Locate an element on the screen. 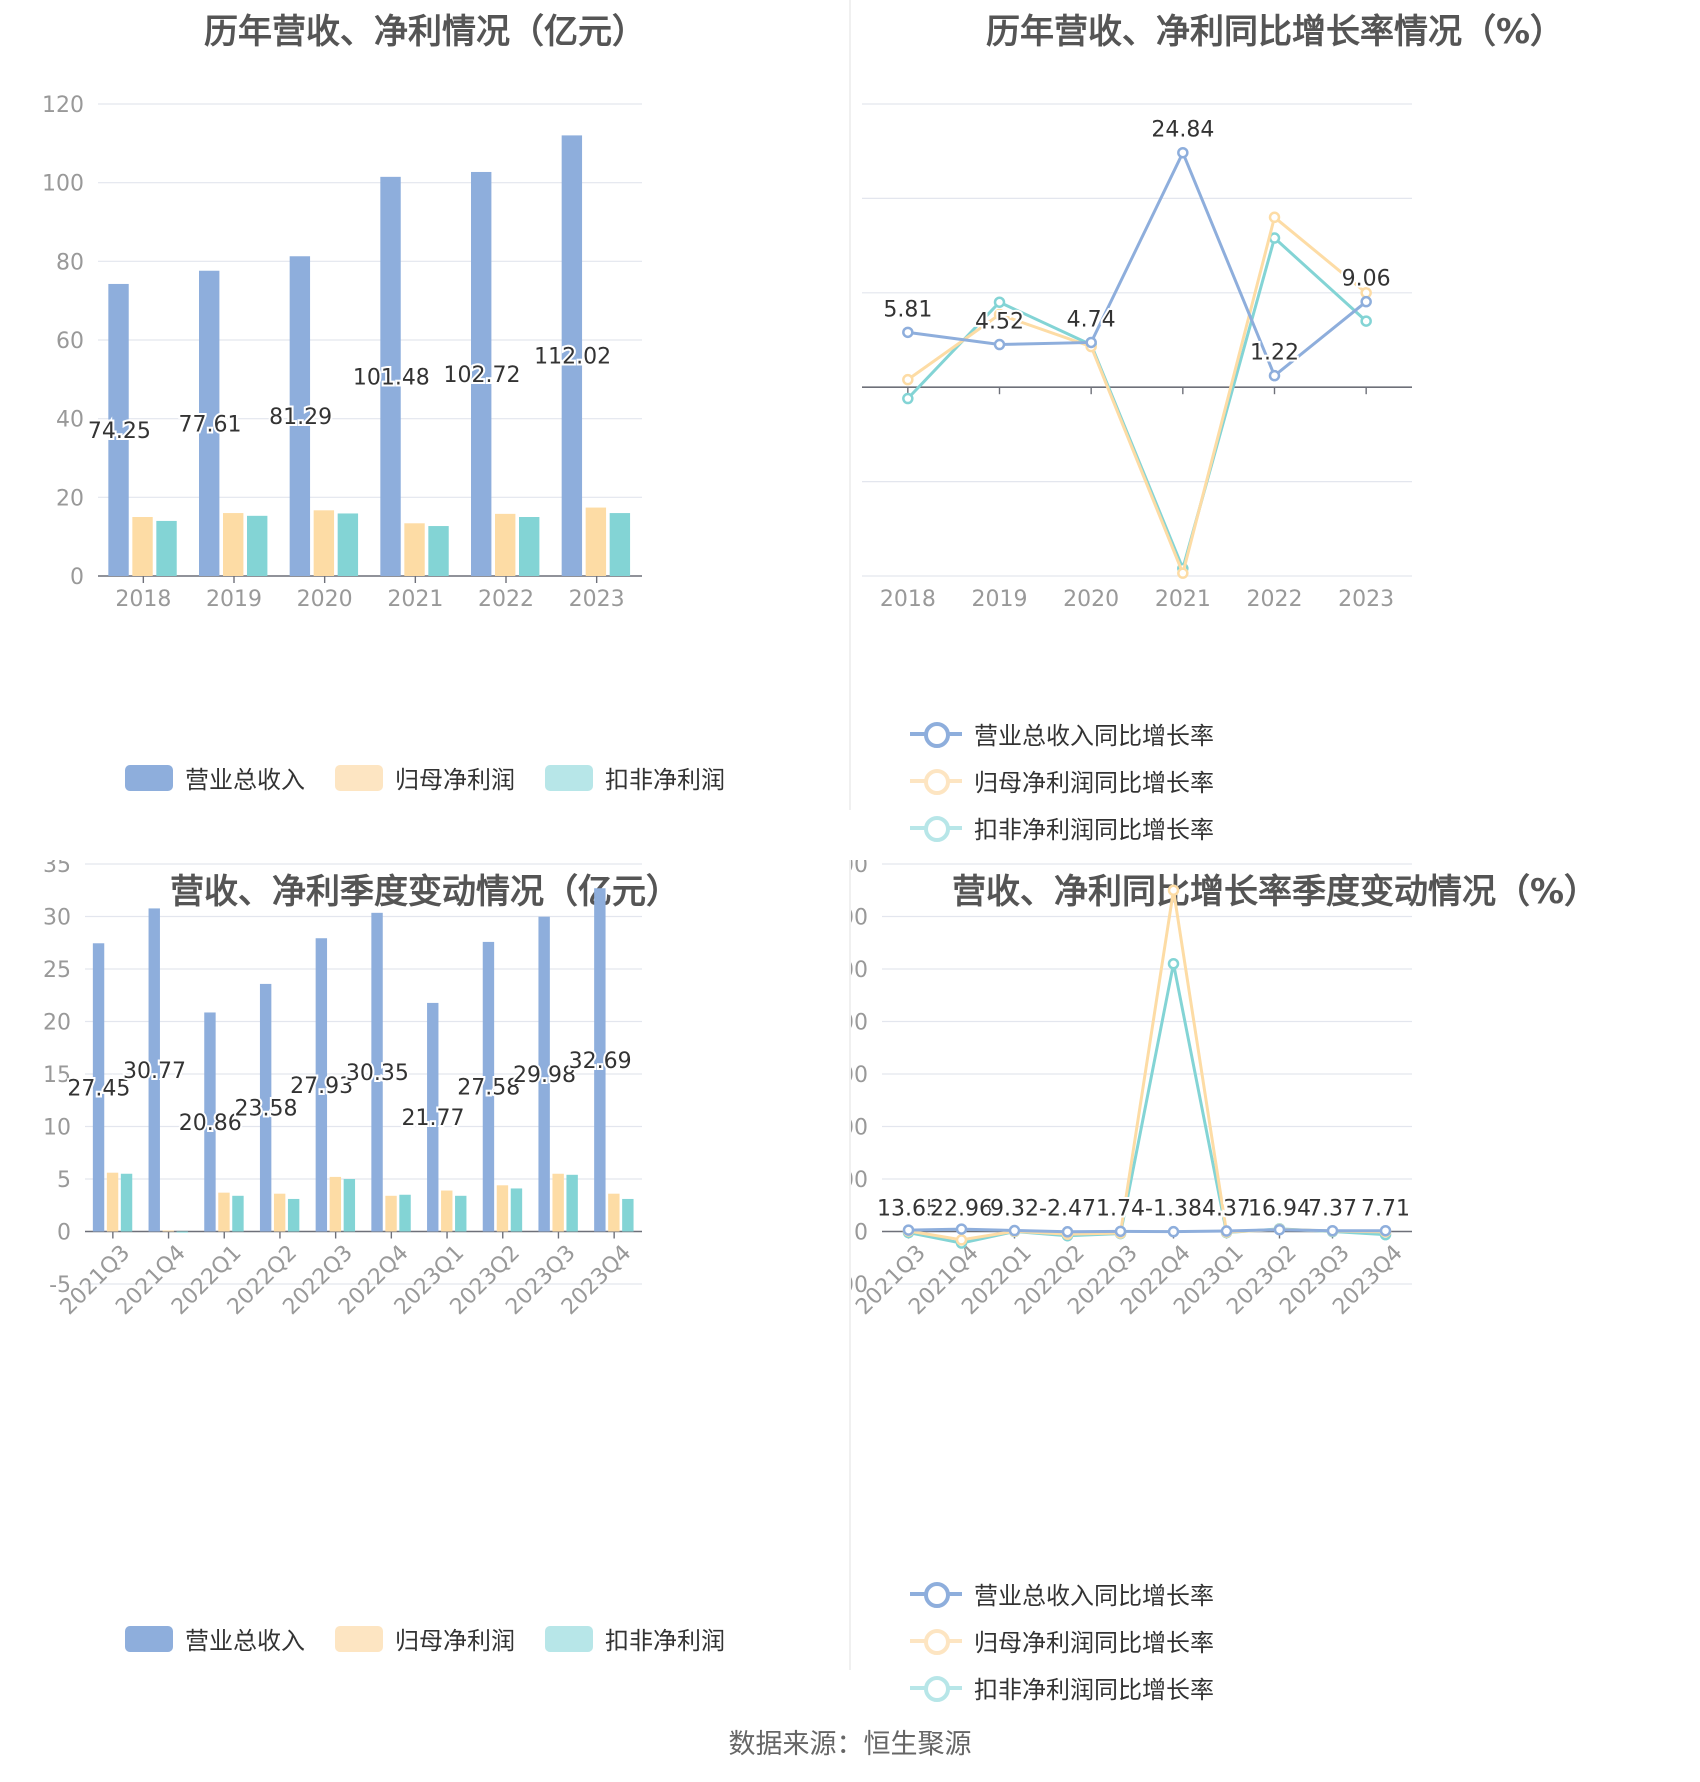 The width and height of the screenshot is (1700, 1782). data-label: 81.29 is located at coordinates (300, 417).